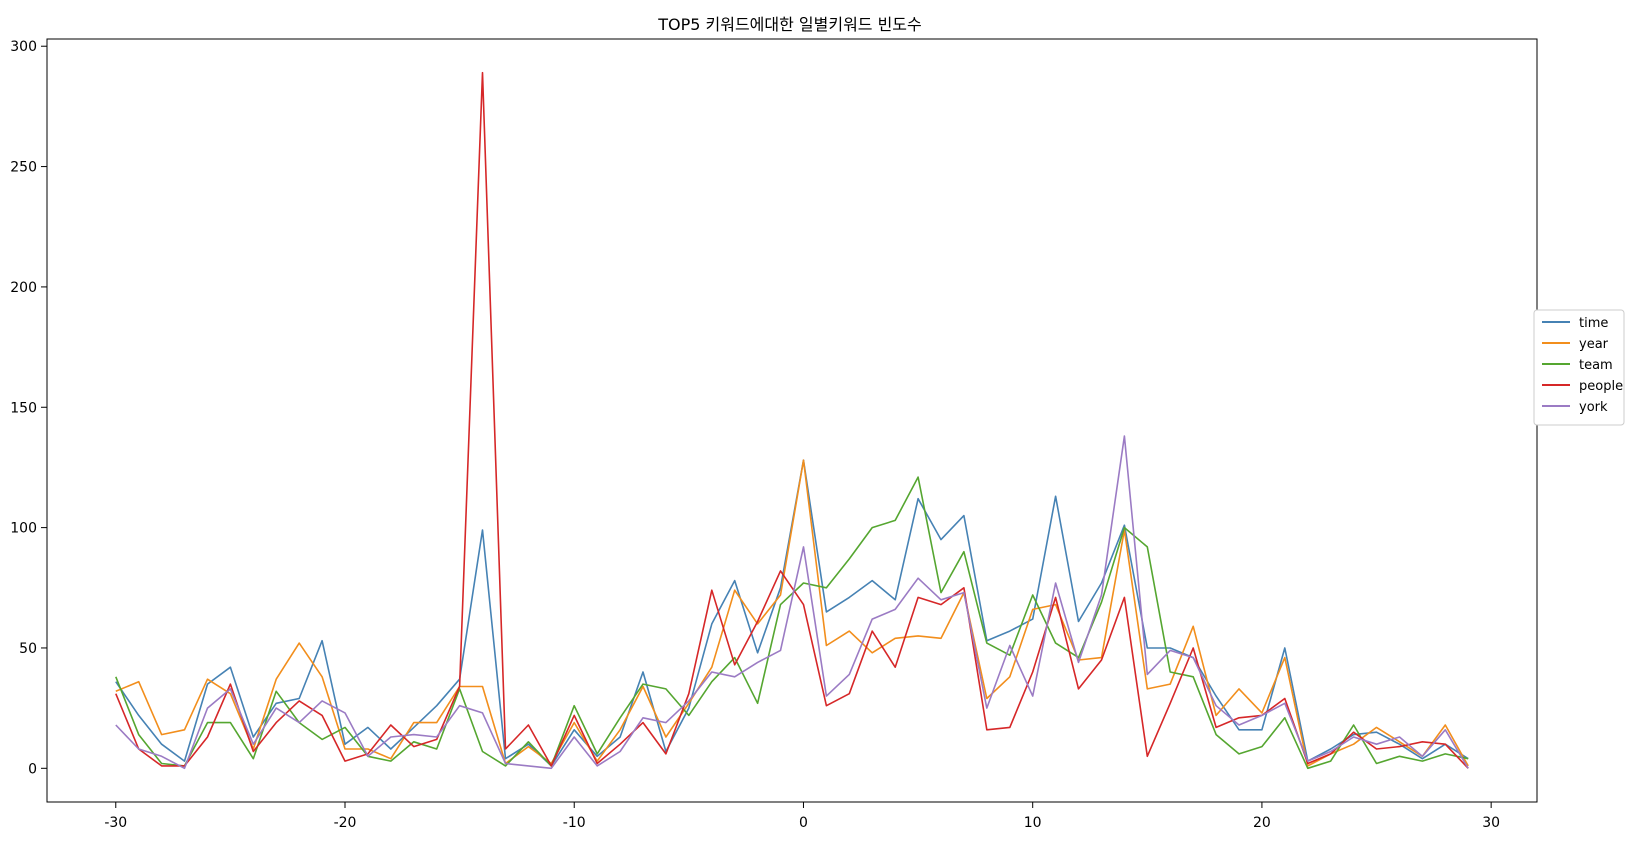 The height and width of the screenshot is (858, 1628). I want to click on y-tick-label: 200, so click(23, 288).